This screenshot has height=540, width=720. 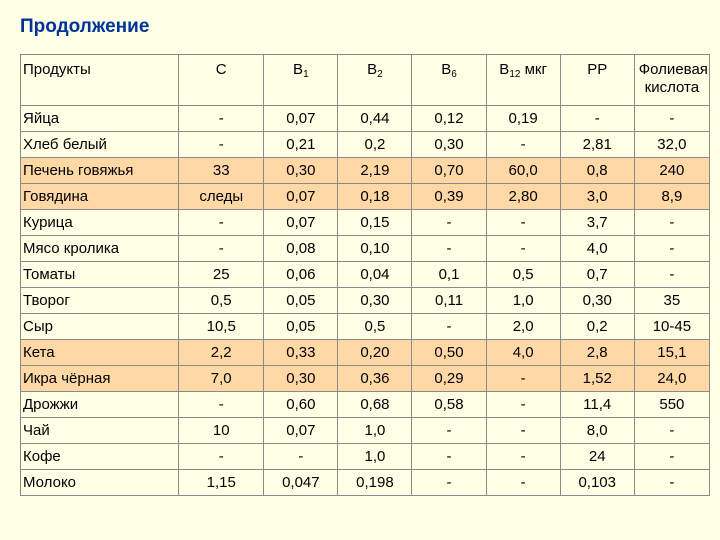 I want to click on header-b12: В12 мкг, so click(x=523, y=80).